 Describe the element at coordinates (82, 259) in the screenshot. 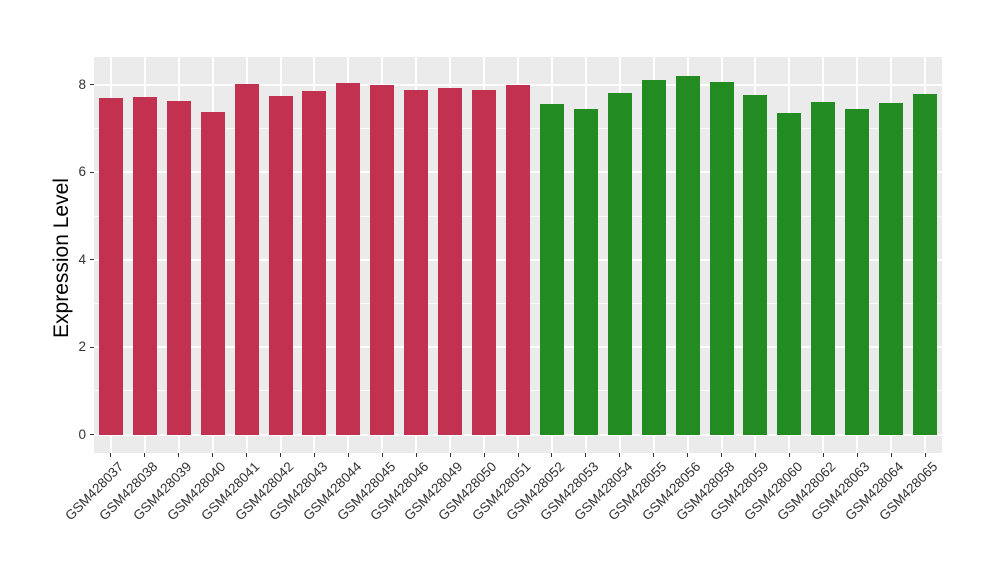

I see `y-tick-label: 4` at that location.